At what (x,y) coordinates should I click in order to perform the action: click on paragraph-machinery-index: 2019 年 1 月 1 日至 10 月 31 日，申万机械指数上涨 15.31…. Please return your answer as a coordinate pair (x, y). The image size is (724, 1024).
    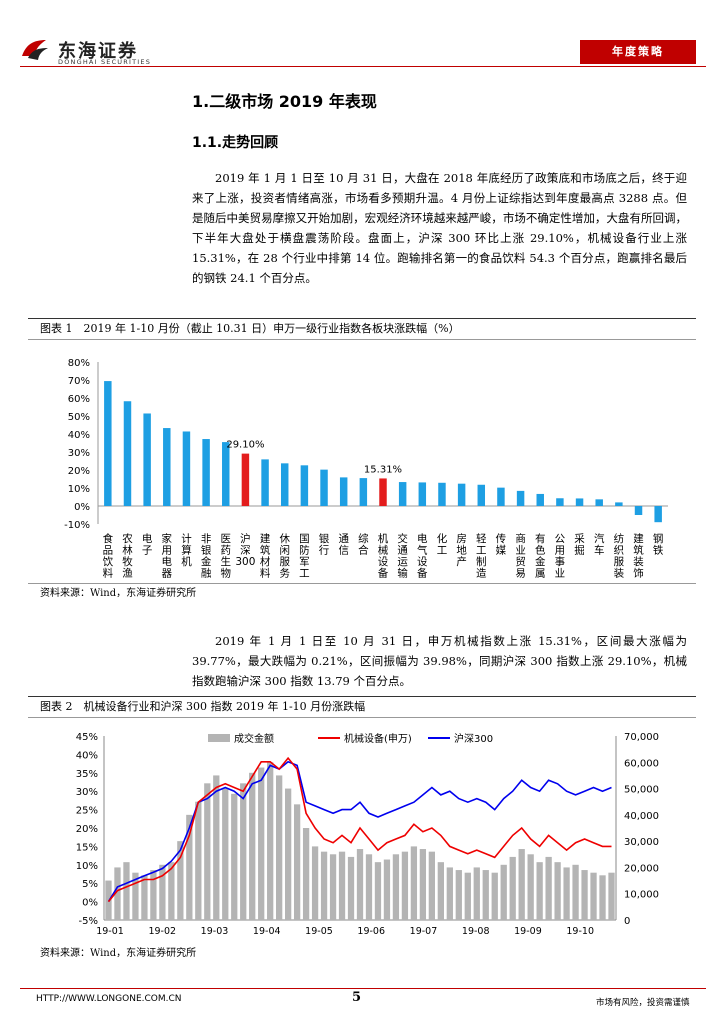
    Looking at the image, I should click on (439, 661).